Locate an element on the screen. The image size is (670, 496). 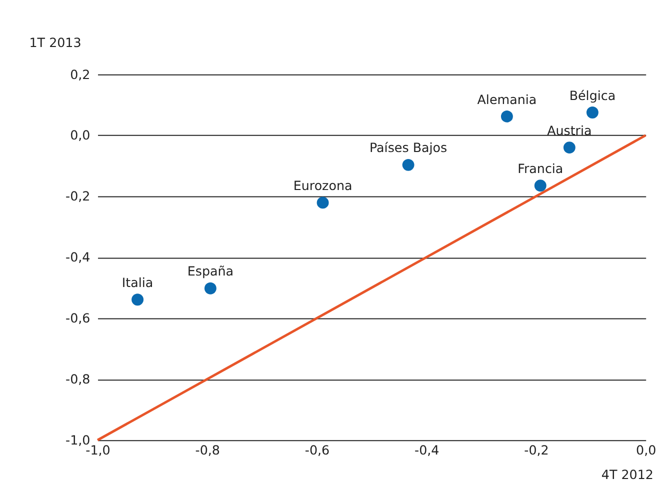
annotation: Austria is located at coordinates (569, 130).